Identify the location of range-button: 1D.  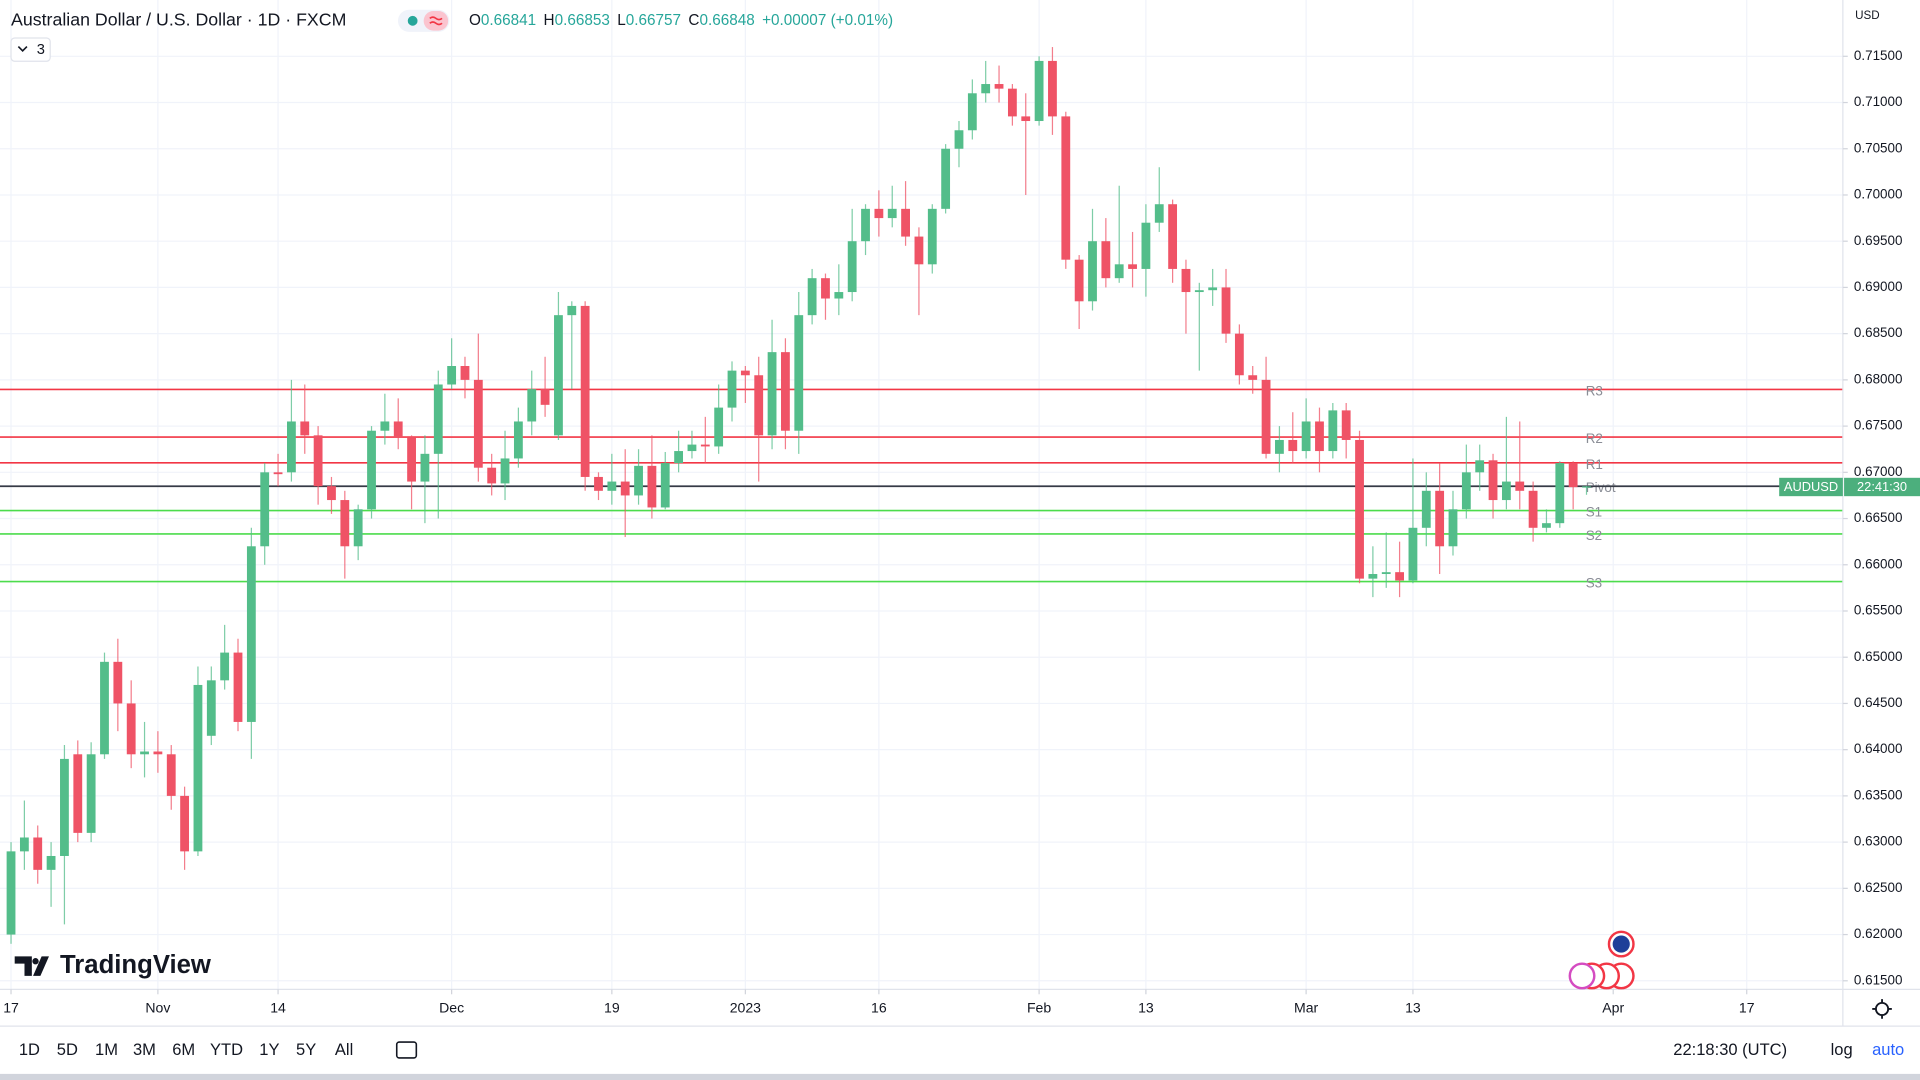
(29, 1049).